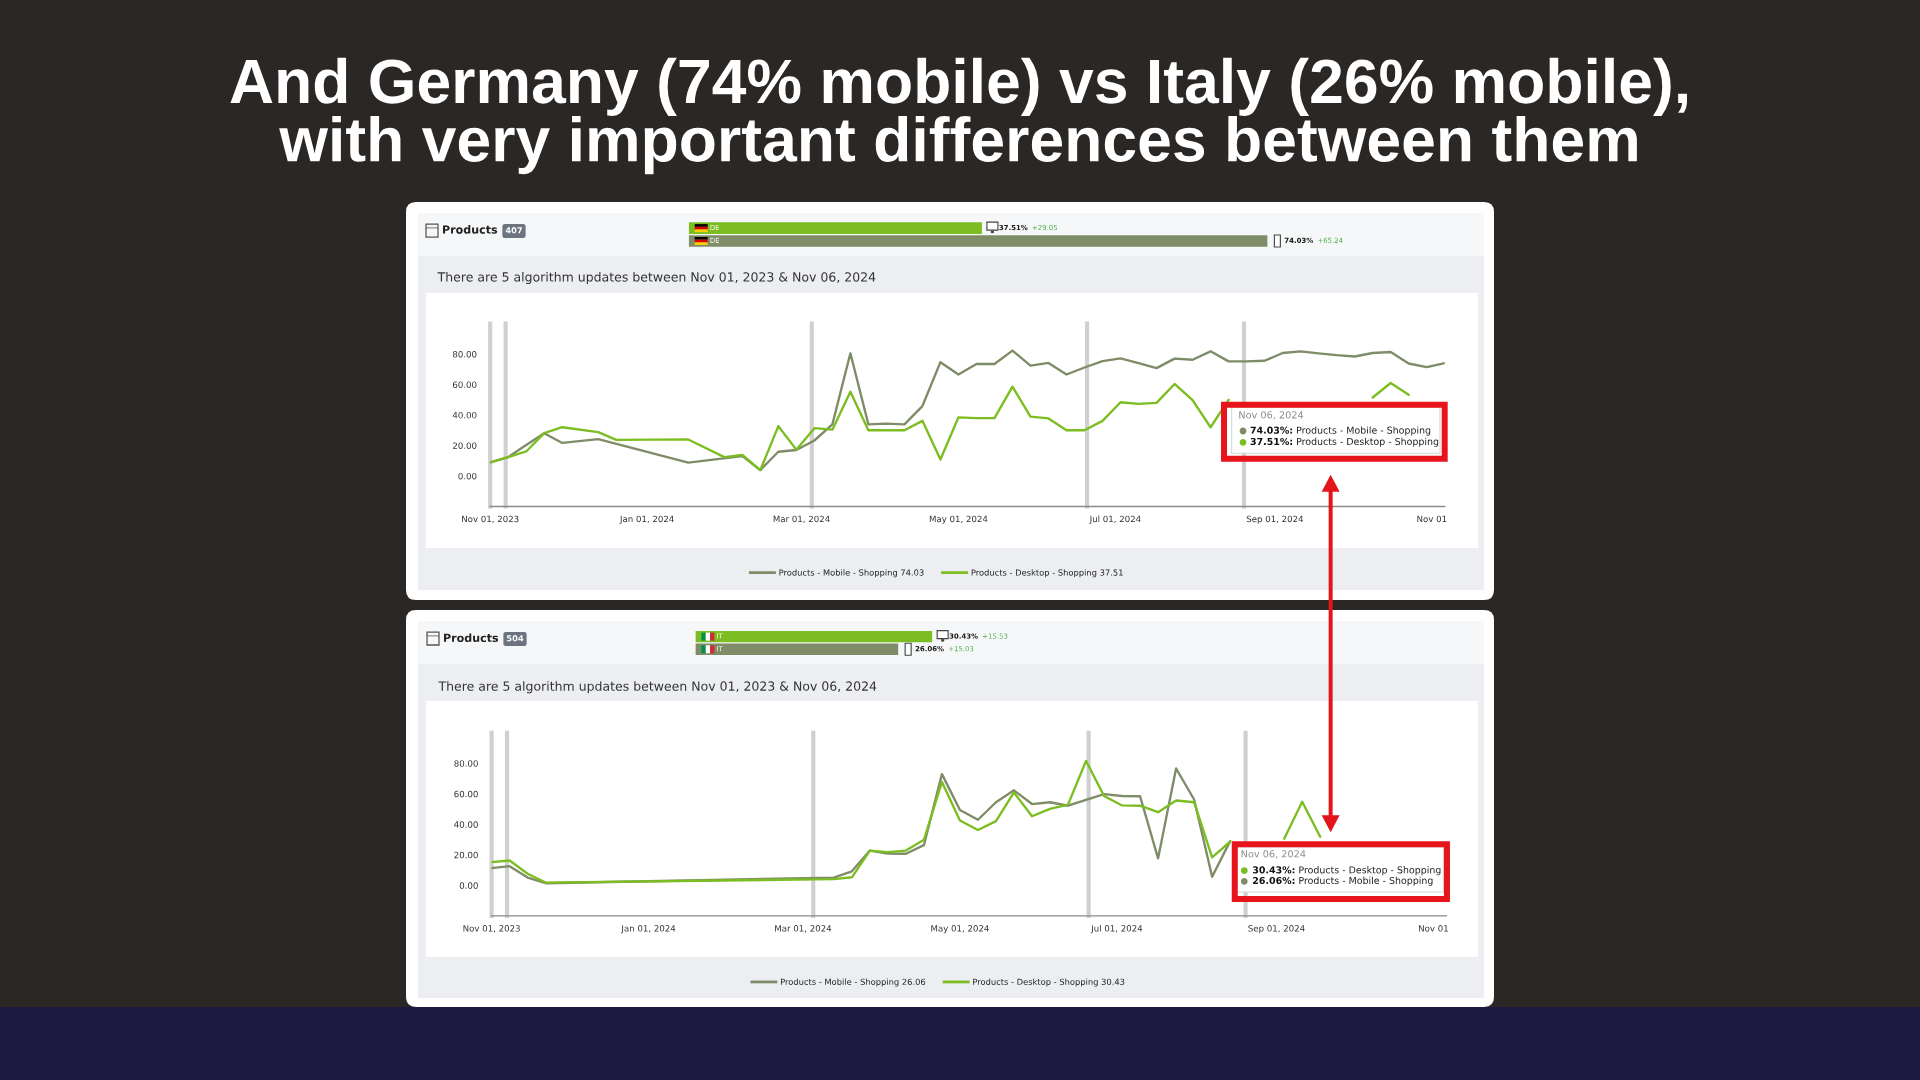  Describe the element at coordinates (1346, 871) in the screenshot. I see `annotation: 30.43%: Products - Desktop - Shopping` at that location.